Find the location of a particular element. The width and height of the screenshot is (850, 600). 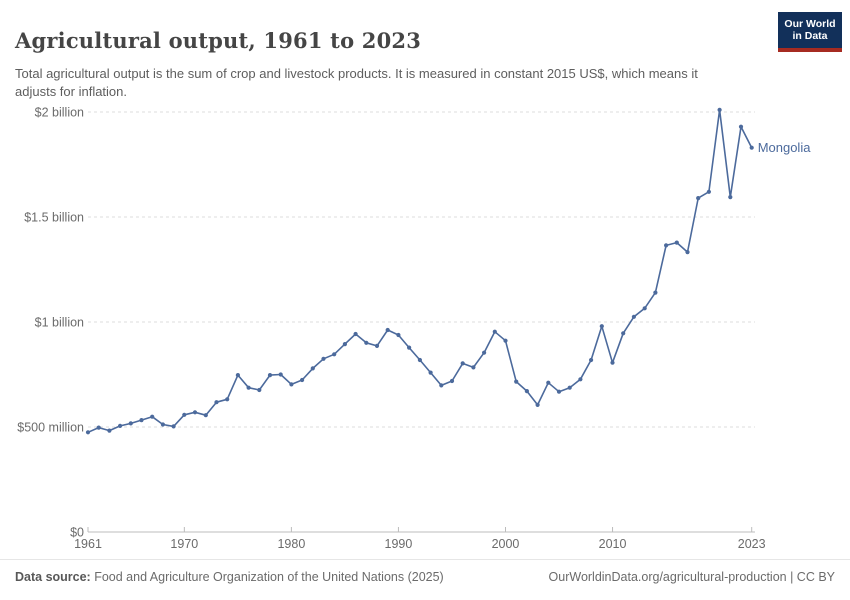

x-tick-label: 1961 is located at coordinates (88, 544).